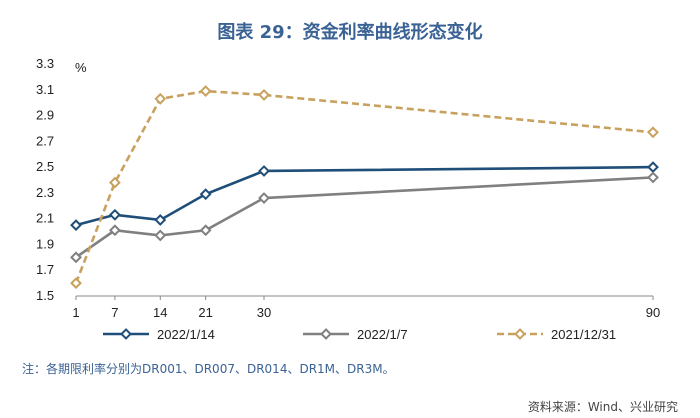  I want to click on chart-legend: 2022/1/14 2022/1/7 2021/12/31, so click(359, 334).